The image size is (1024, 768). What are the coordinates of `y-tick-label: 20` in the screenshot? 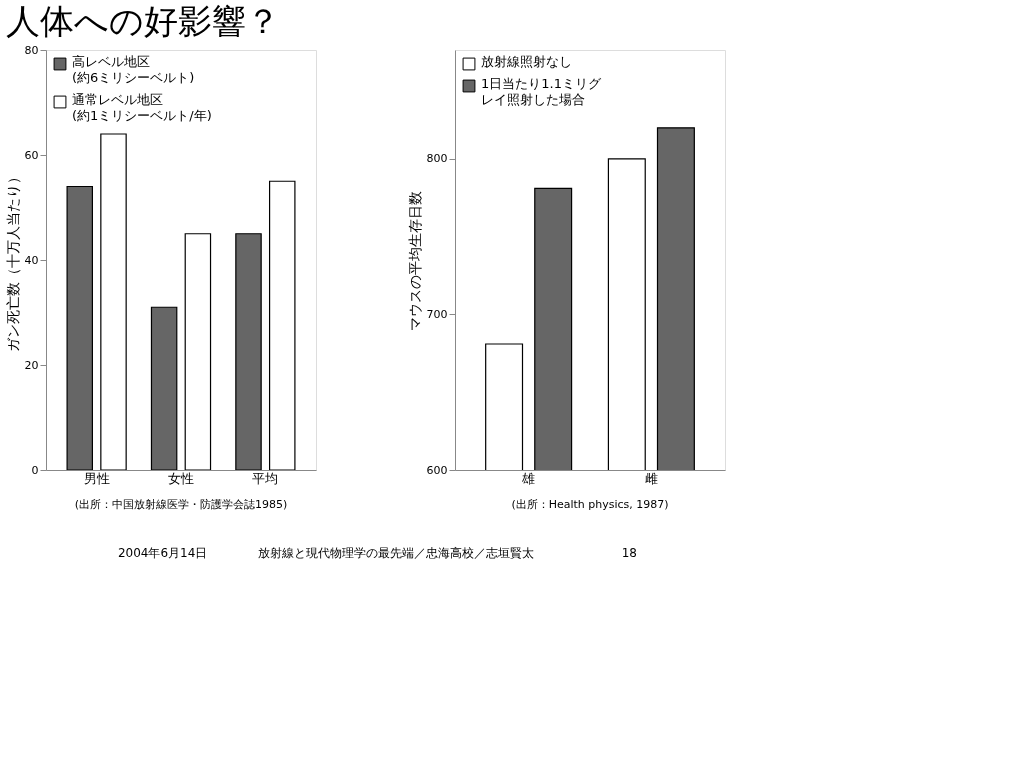 It's located at (31, 365).